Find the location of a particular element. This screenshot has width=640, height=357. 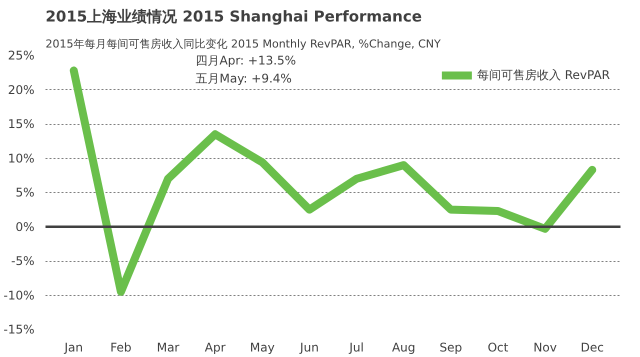

annotation: 四月Apr: +13.5% is located at coordinates (246, 61).